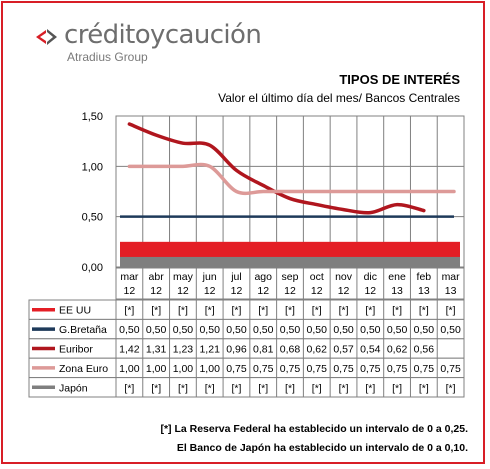 The height and width of the screenshot is (469, 490). What do you see at coordinates (236, 277) in the screenshot?
I see `x-tick-month: jul` at bounding box center [236, 277].